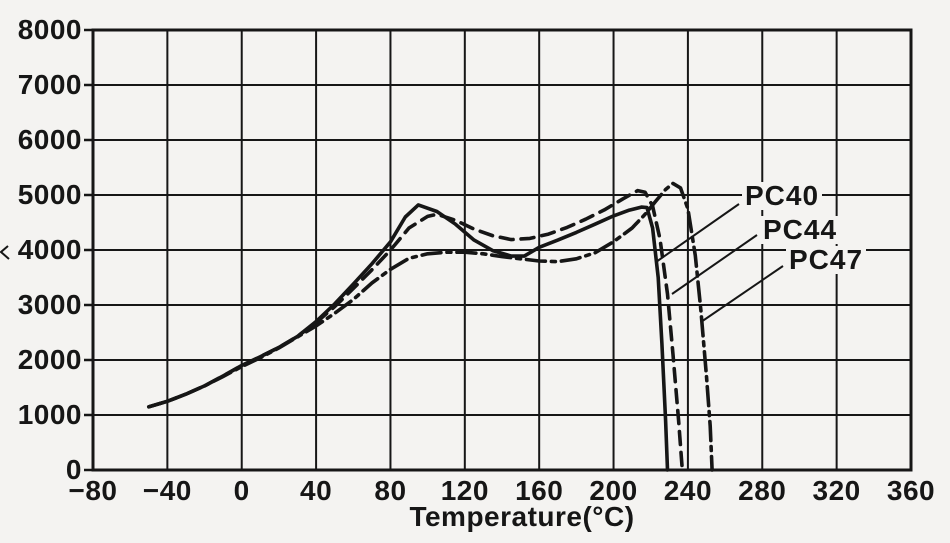  I want to click on x-tick-label: 200, so click(613, 490).